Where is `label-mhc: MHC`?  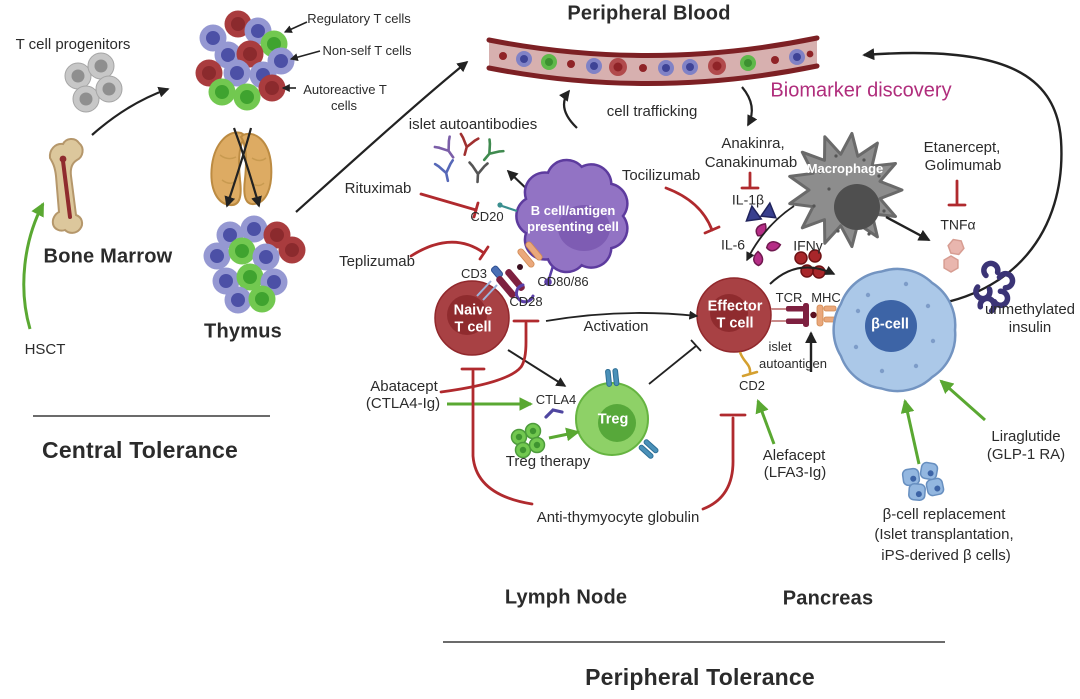 label-mhc: MHC is located at coordinates (826, 298).